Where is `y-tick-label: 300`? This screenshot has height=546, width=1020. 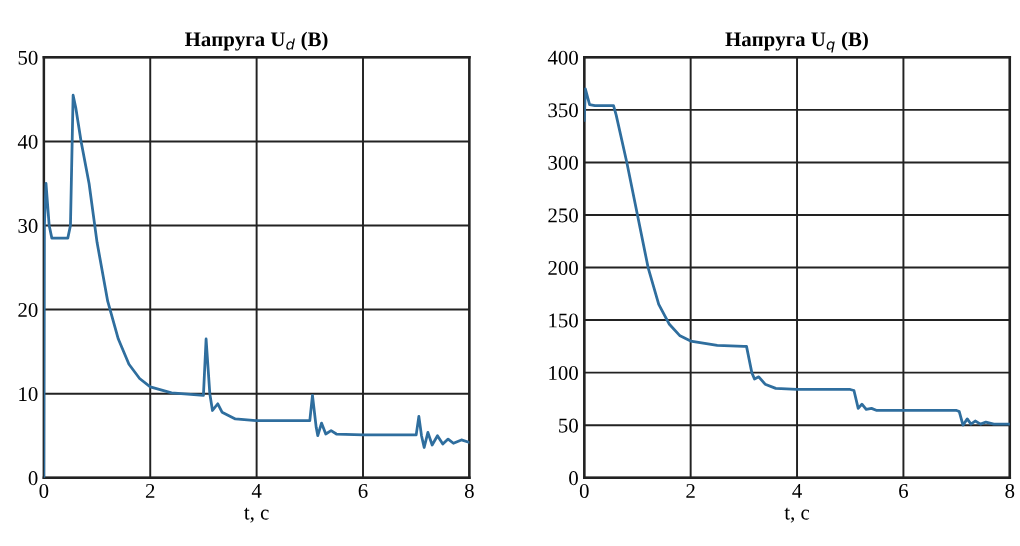
y-tick-label: 300 is located at coordinates (563, 162).